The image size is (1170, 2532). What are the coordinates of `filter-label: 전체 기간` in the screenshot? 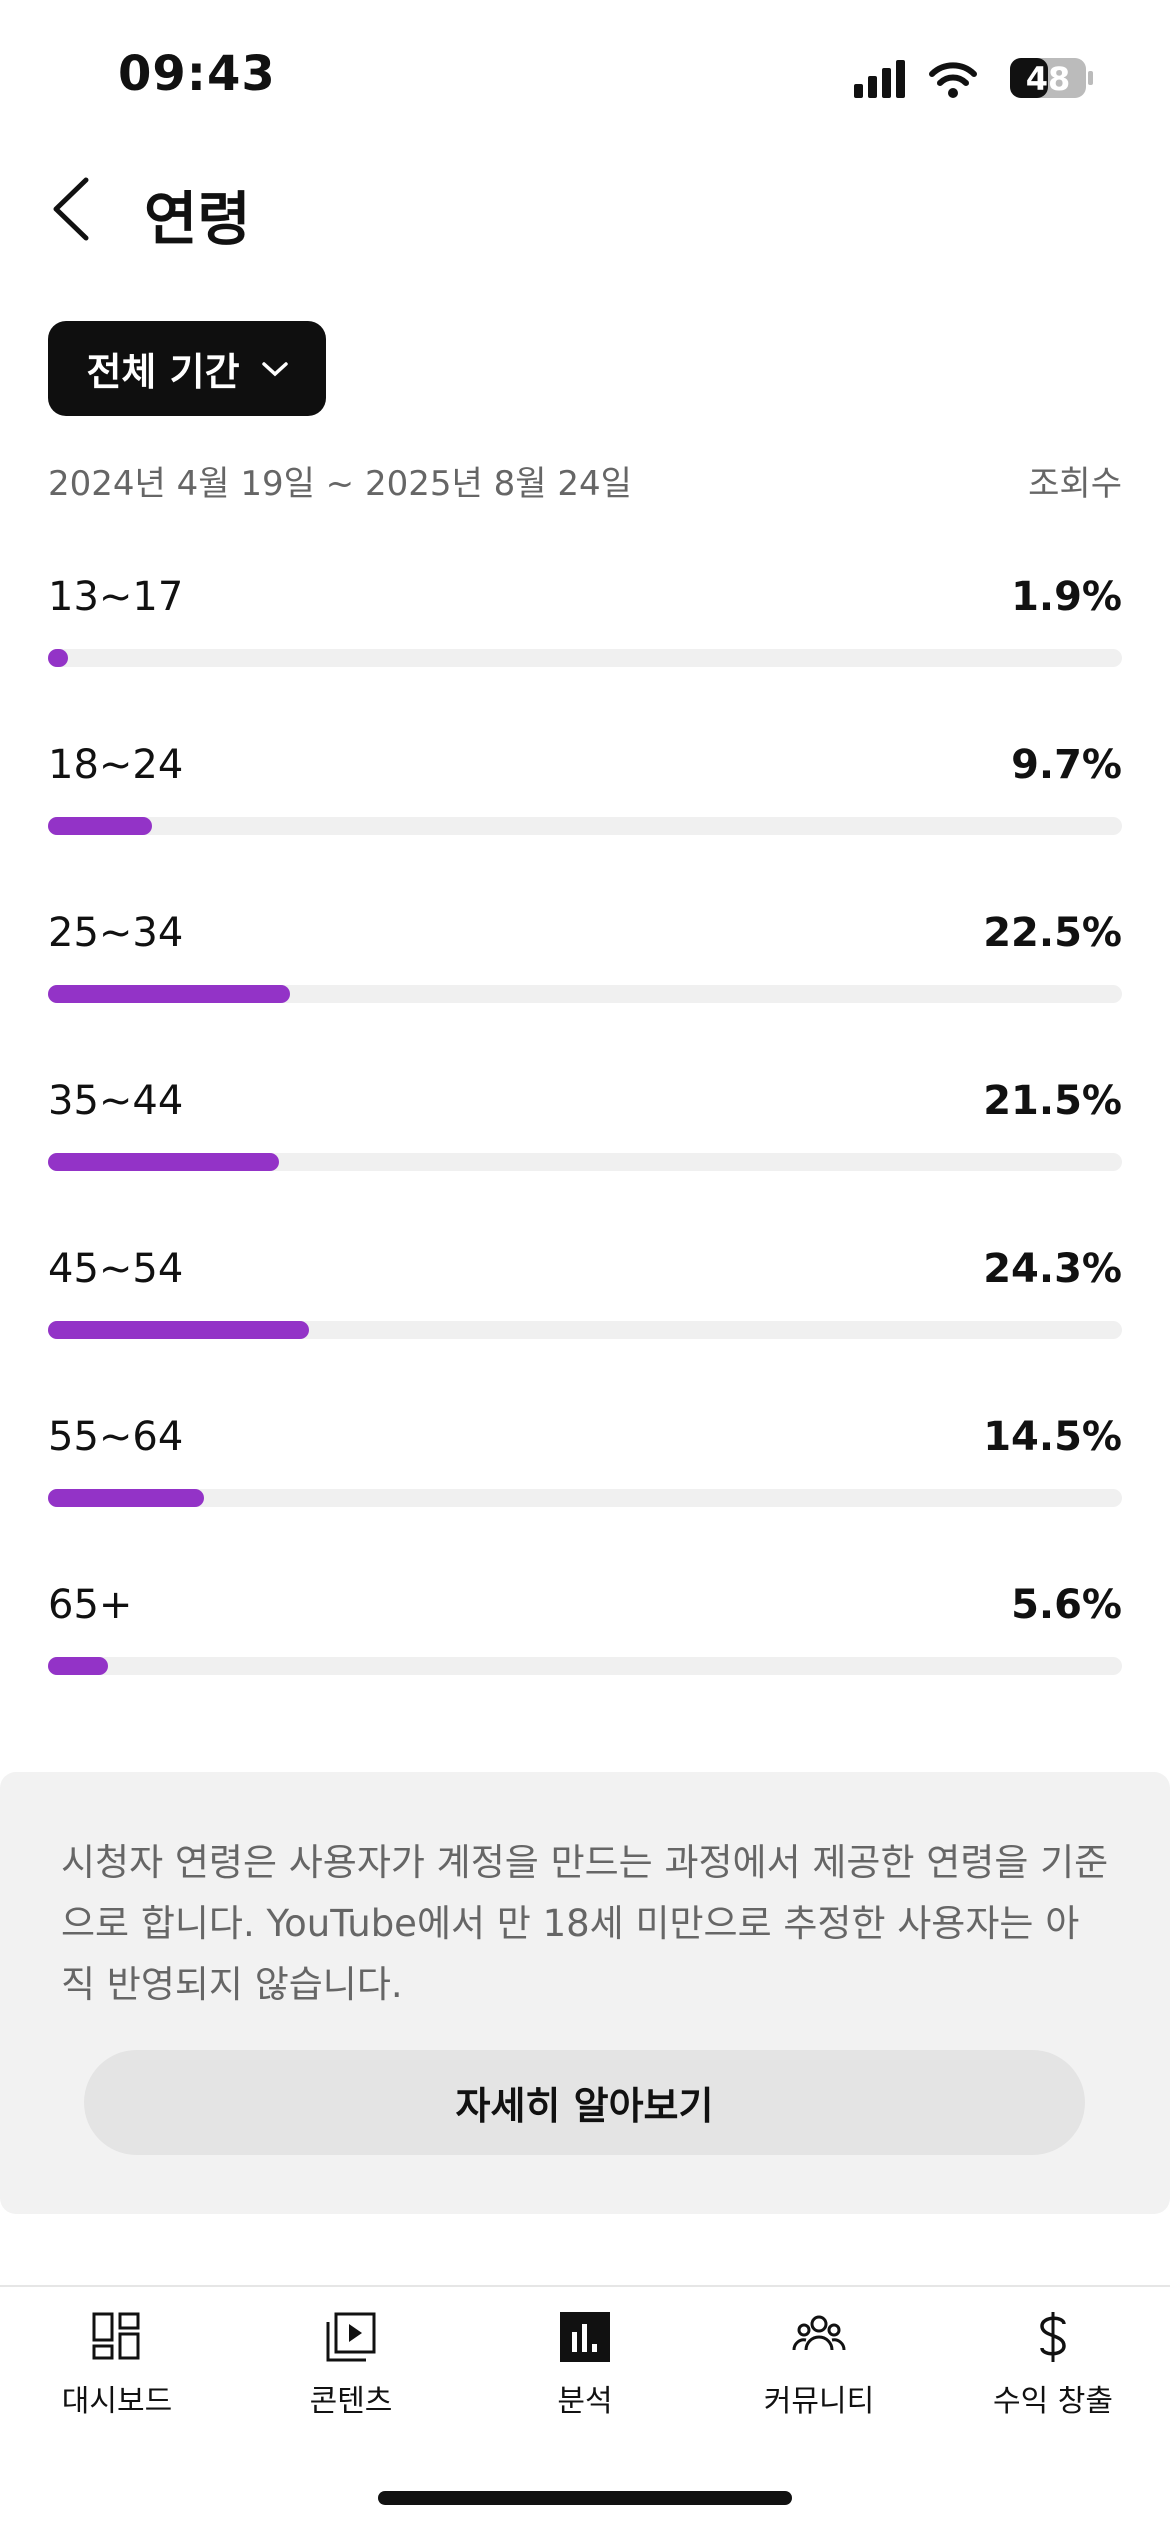 It's located at (163, 372).